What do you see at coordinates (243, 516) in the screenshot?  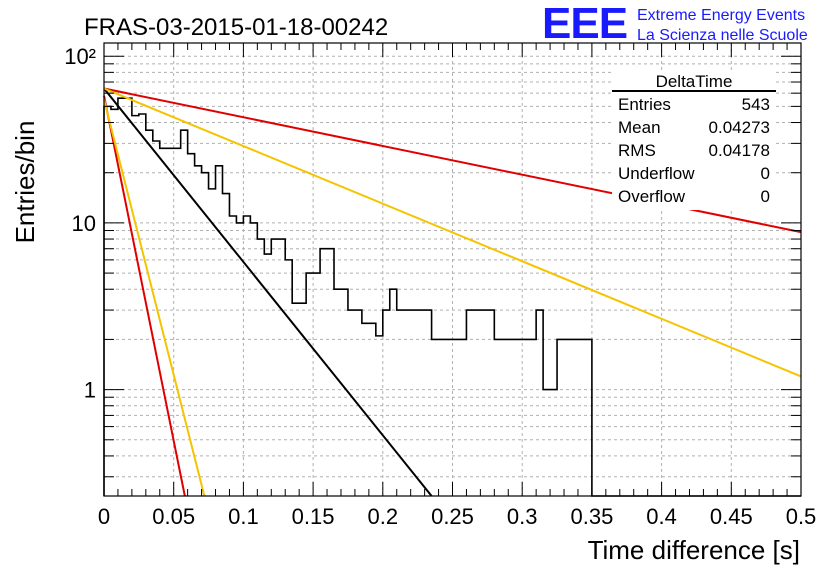 I see `x-tick-label: 0.1` at bounding box center [243, 516].